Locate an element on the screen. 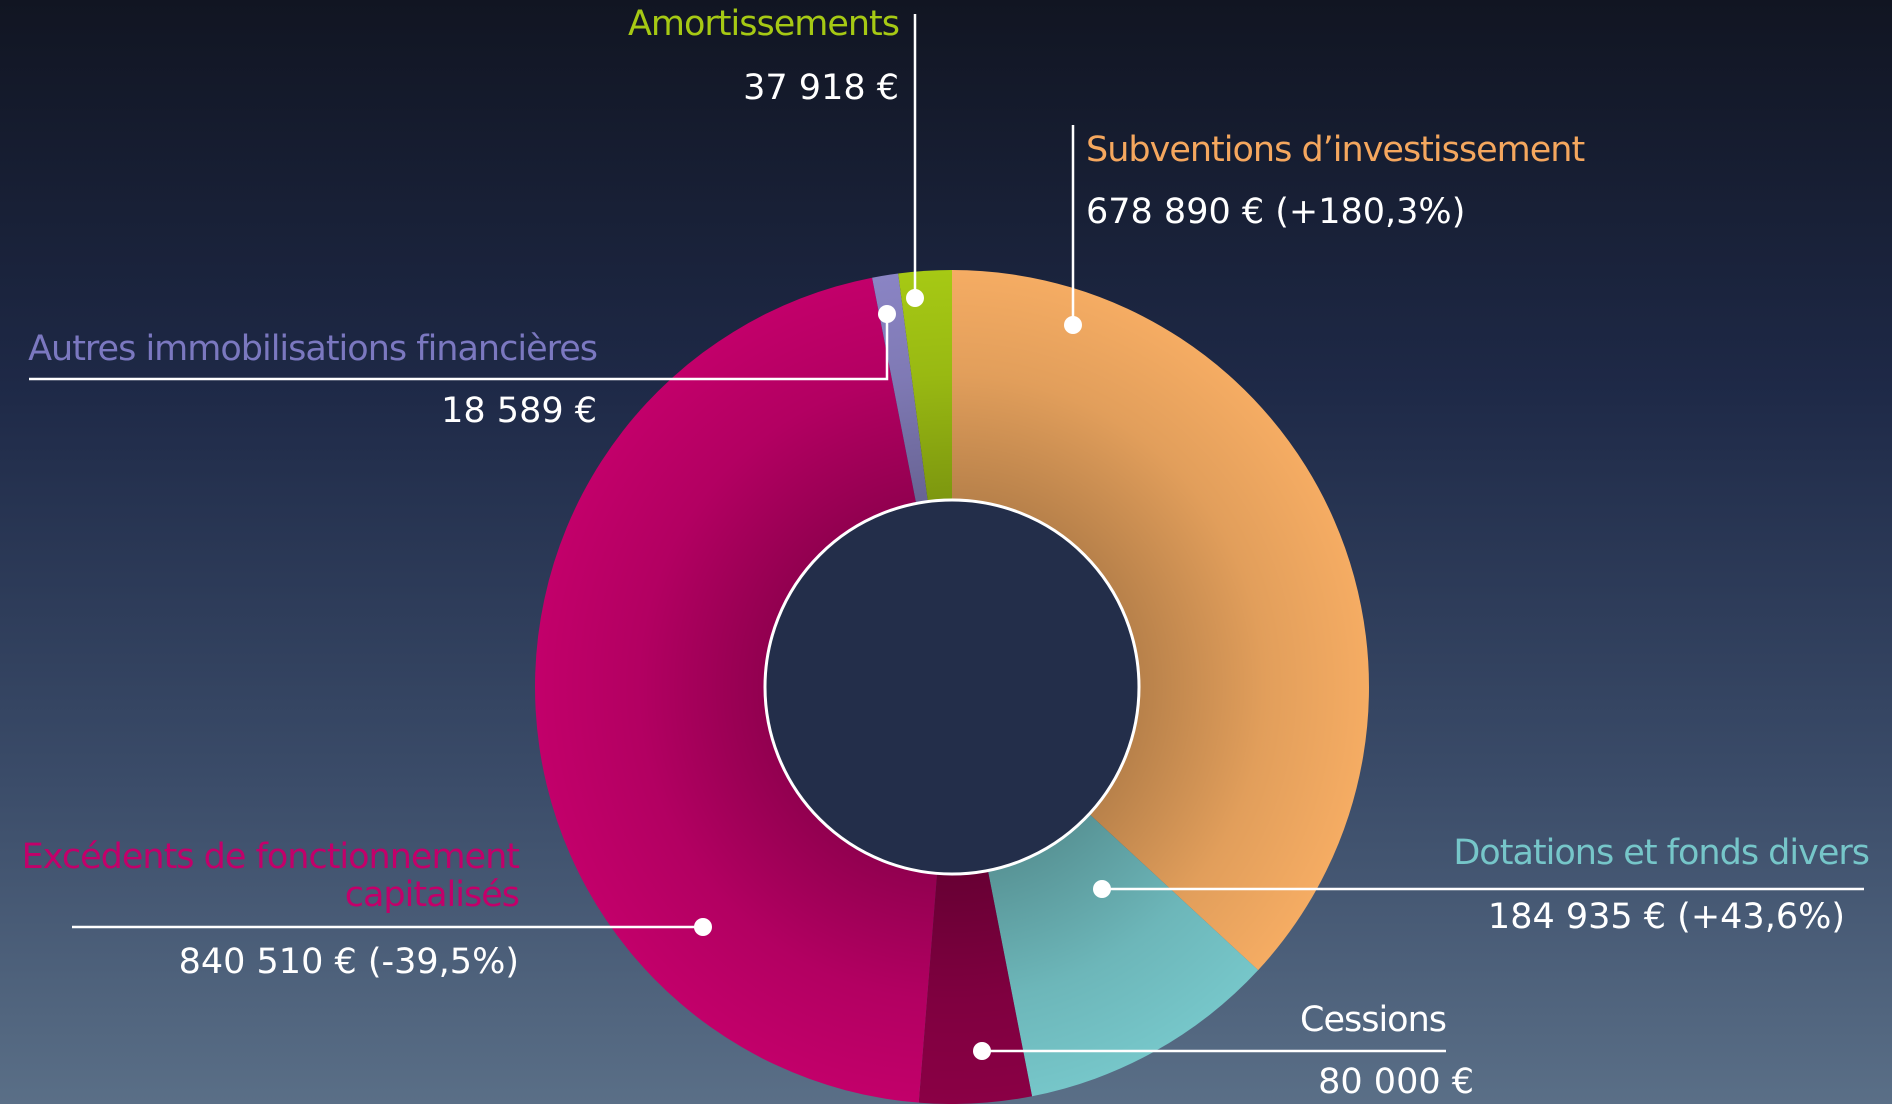 This screenshot has height=1104, width=1892. leader-line is located at coordinates (459, 347).